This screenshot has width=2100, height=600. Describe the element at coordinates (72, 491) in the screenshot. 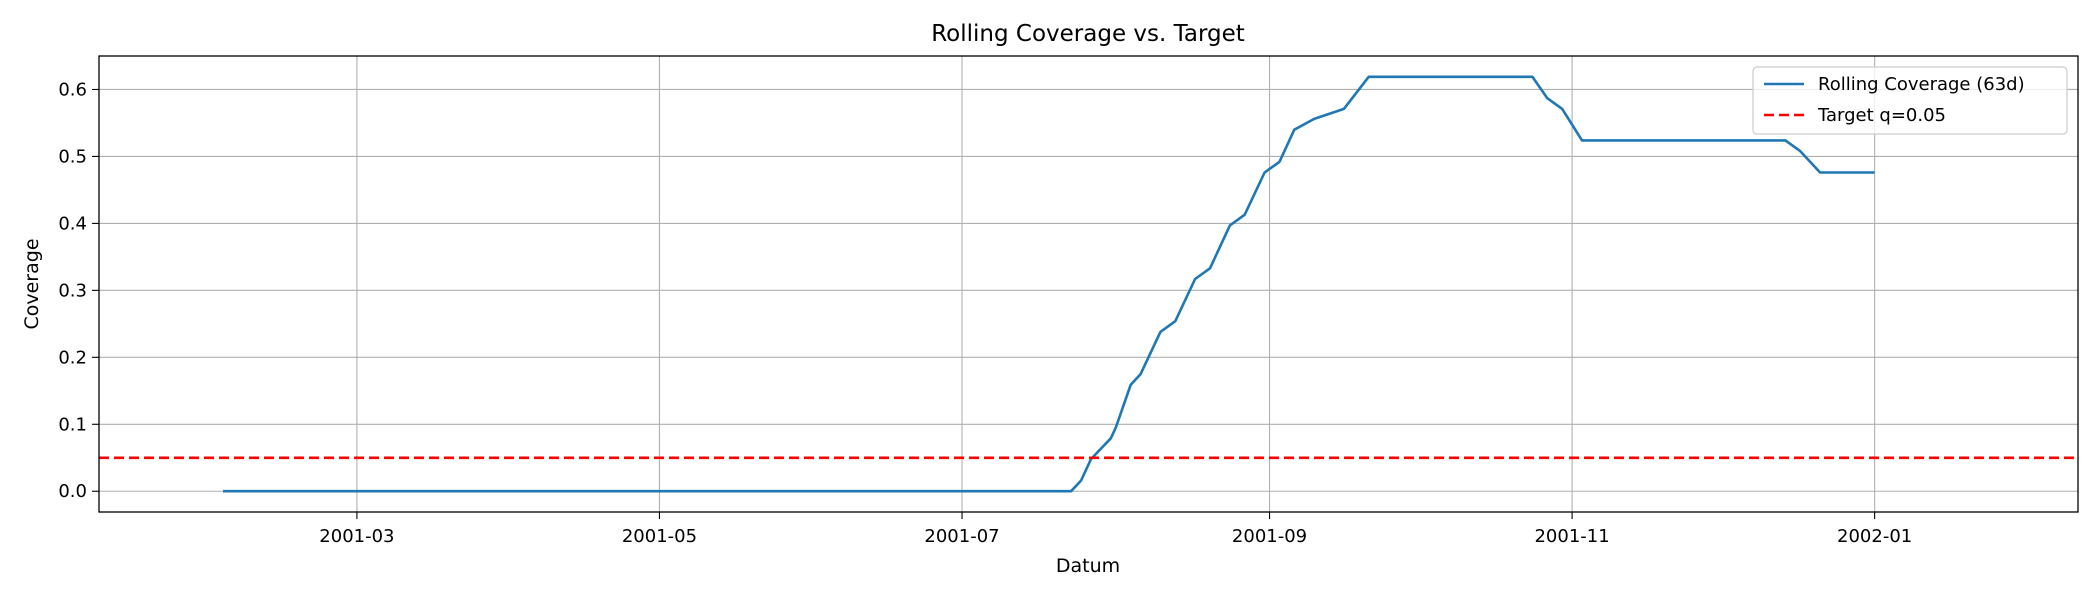

I see `y-tick-label: 0.0` at that location.